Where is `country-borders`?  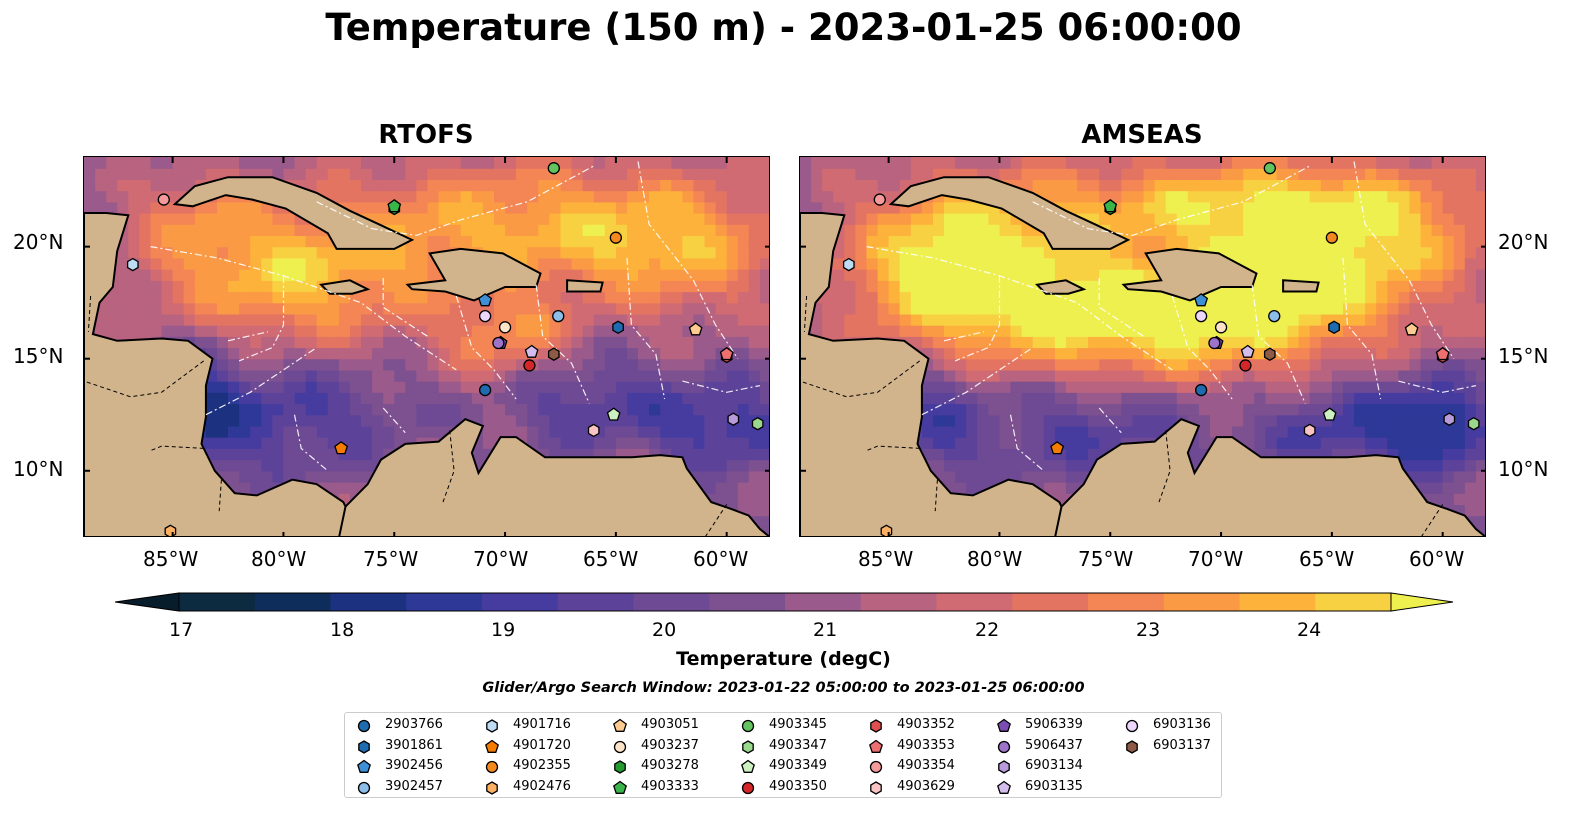 country-borders is located at coordinates (406, 415).